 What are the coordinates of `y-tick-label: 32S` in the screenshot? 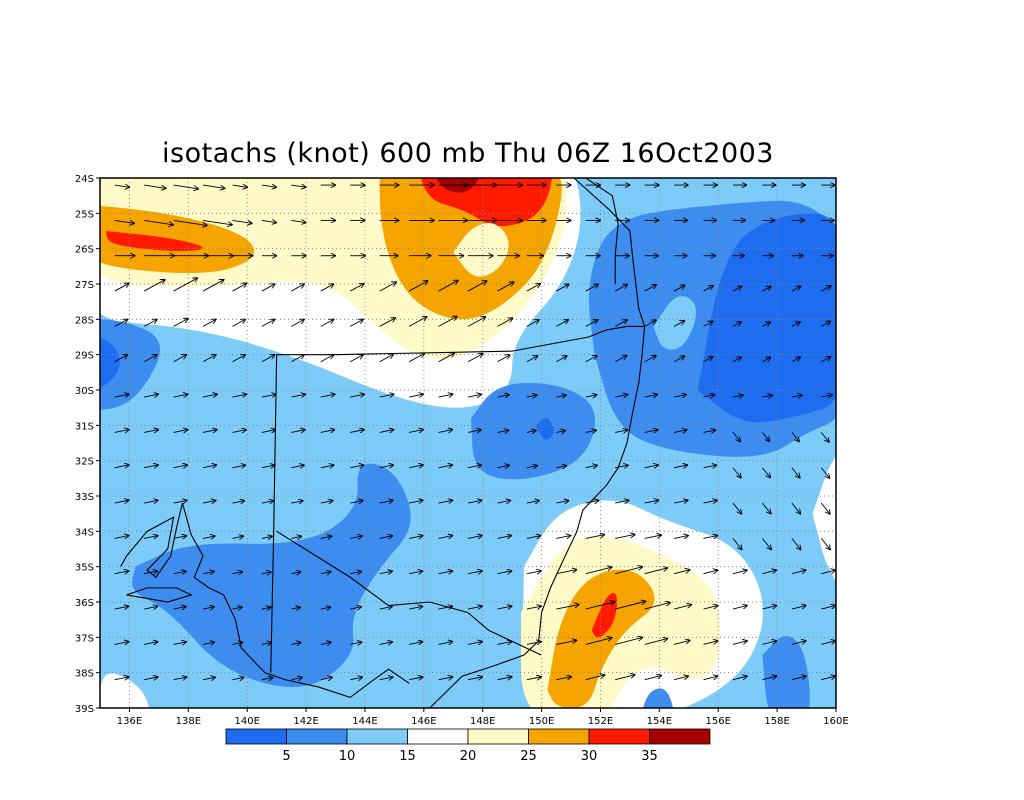 It's located at (84, 462).